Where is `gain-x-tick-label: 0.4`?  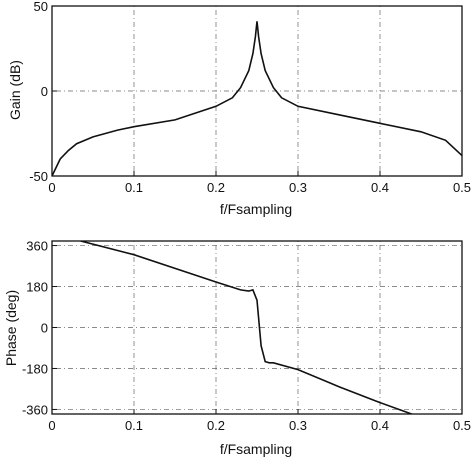 gain-x-tick-label: 0.4 is located at coordinates (380, 187).